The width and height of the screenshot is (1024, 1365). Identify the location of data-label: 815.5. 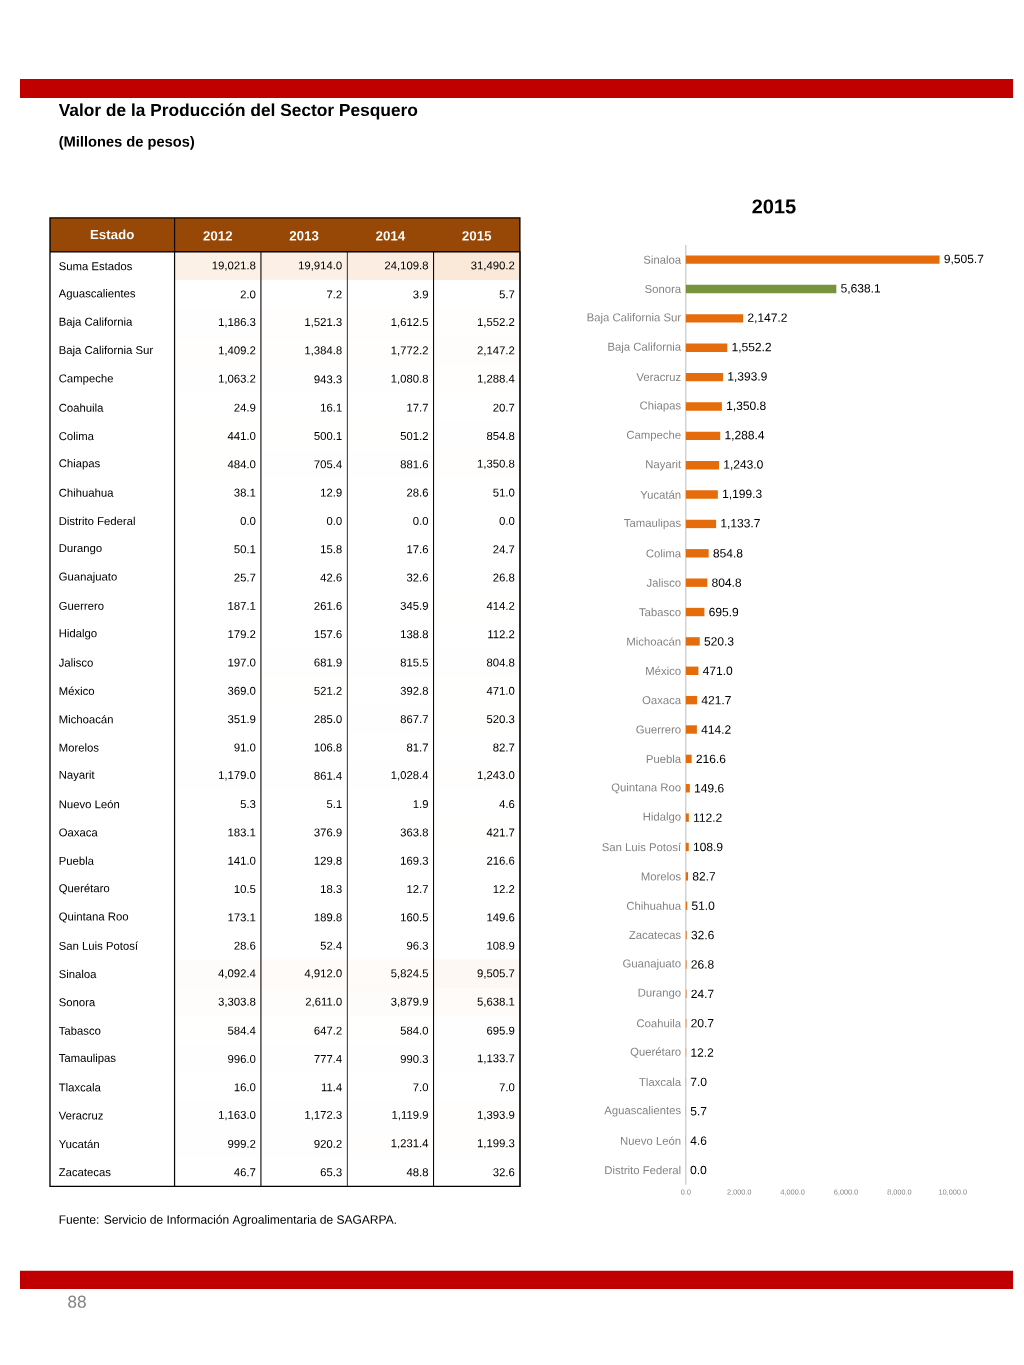
(414, 662).